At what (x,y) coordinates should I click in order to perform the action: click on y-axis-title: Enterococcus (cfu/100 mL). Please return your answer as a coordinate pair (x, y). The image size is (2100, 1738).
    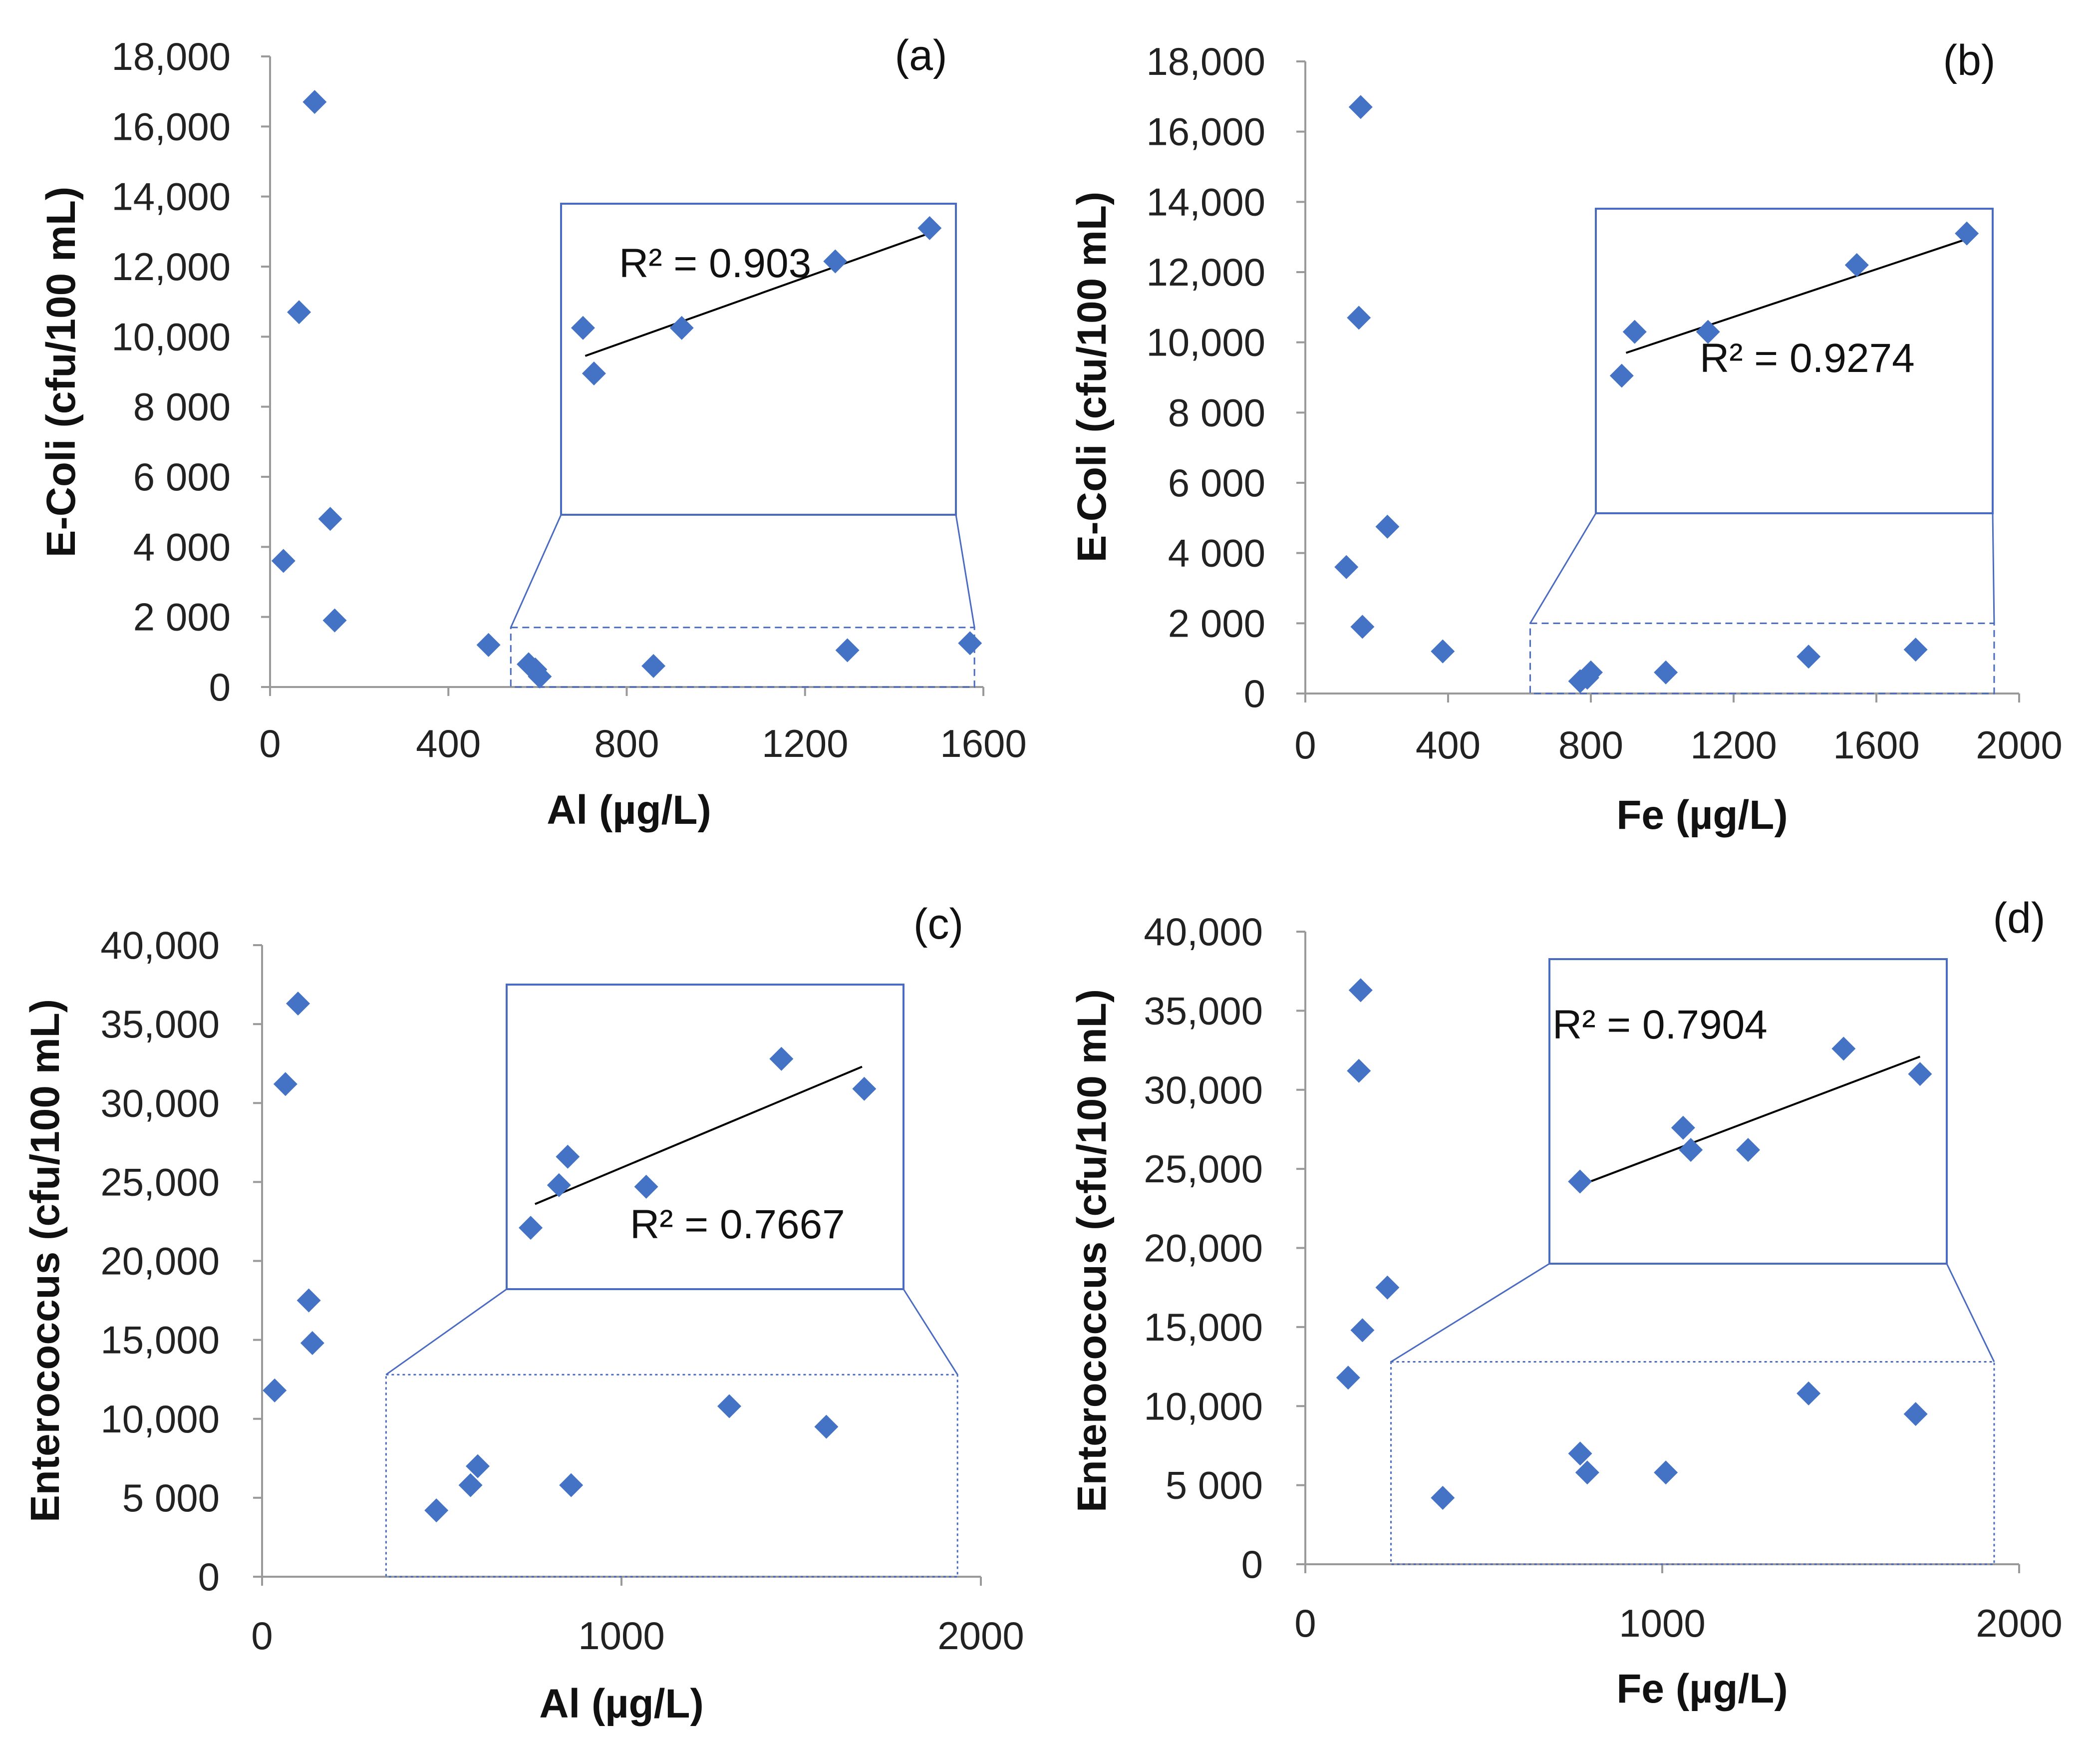
    Looking at the image, I should click on (45, 1260).